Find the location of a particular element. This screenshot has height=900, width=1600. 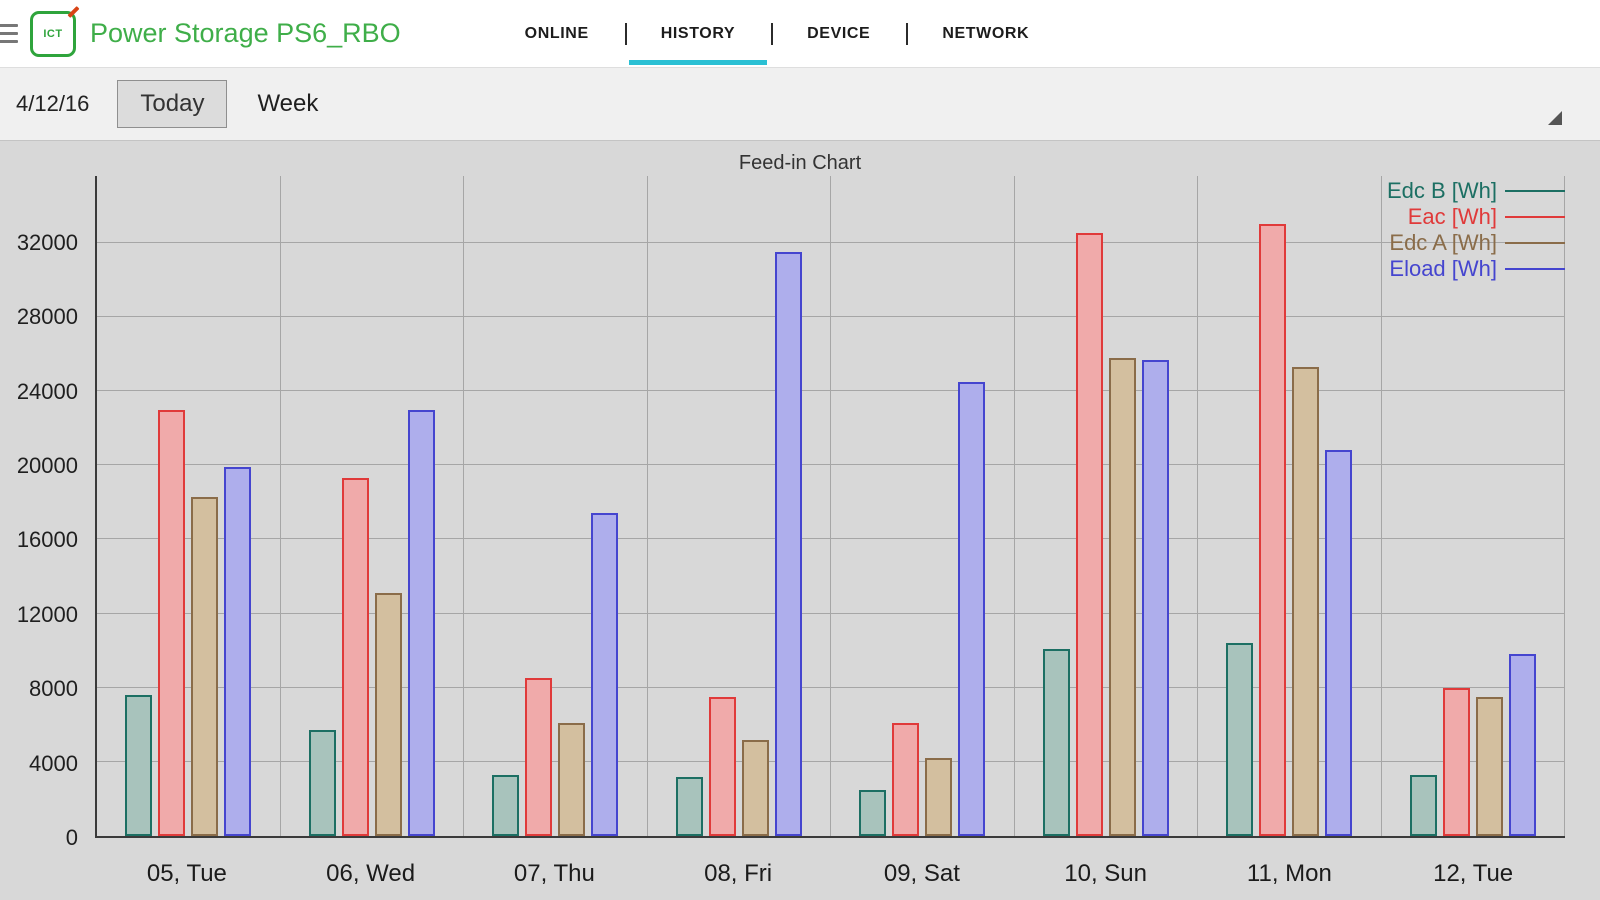

selected-date: 4/12/16 is located at coordinates (53, 103).